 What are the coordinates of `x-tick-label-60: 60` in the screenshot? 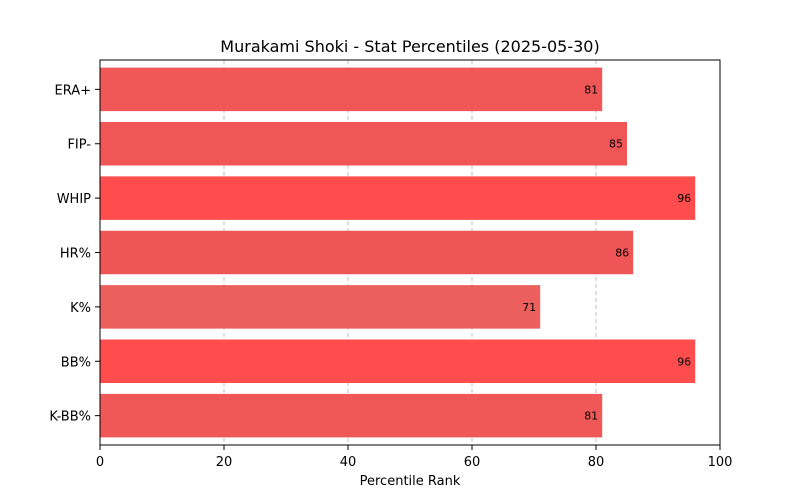 It's located at (472, 462).